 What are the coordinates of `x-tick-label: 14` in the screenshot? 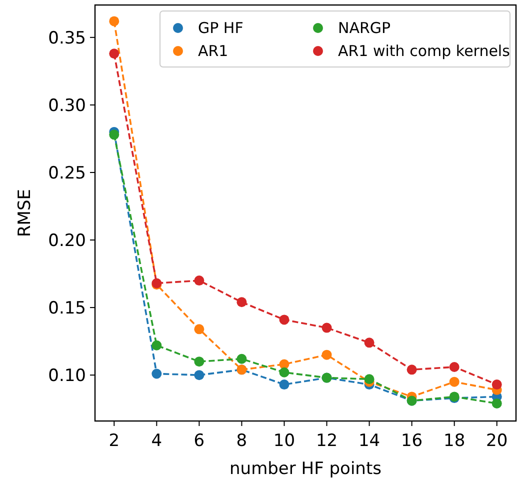 It's located at (369, 441).